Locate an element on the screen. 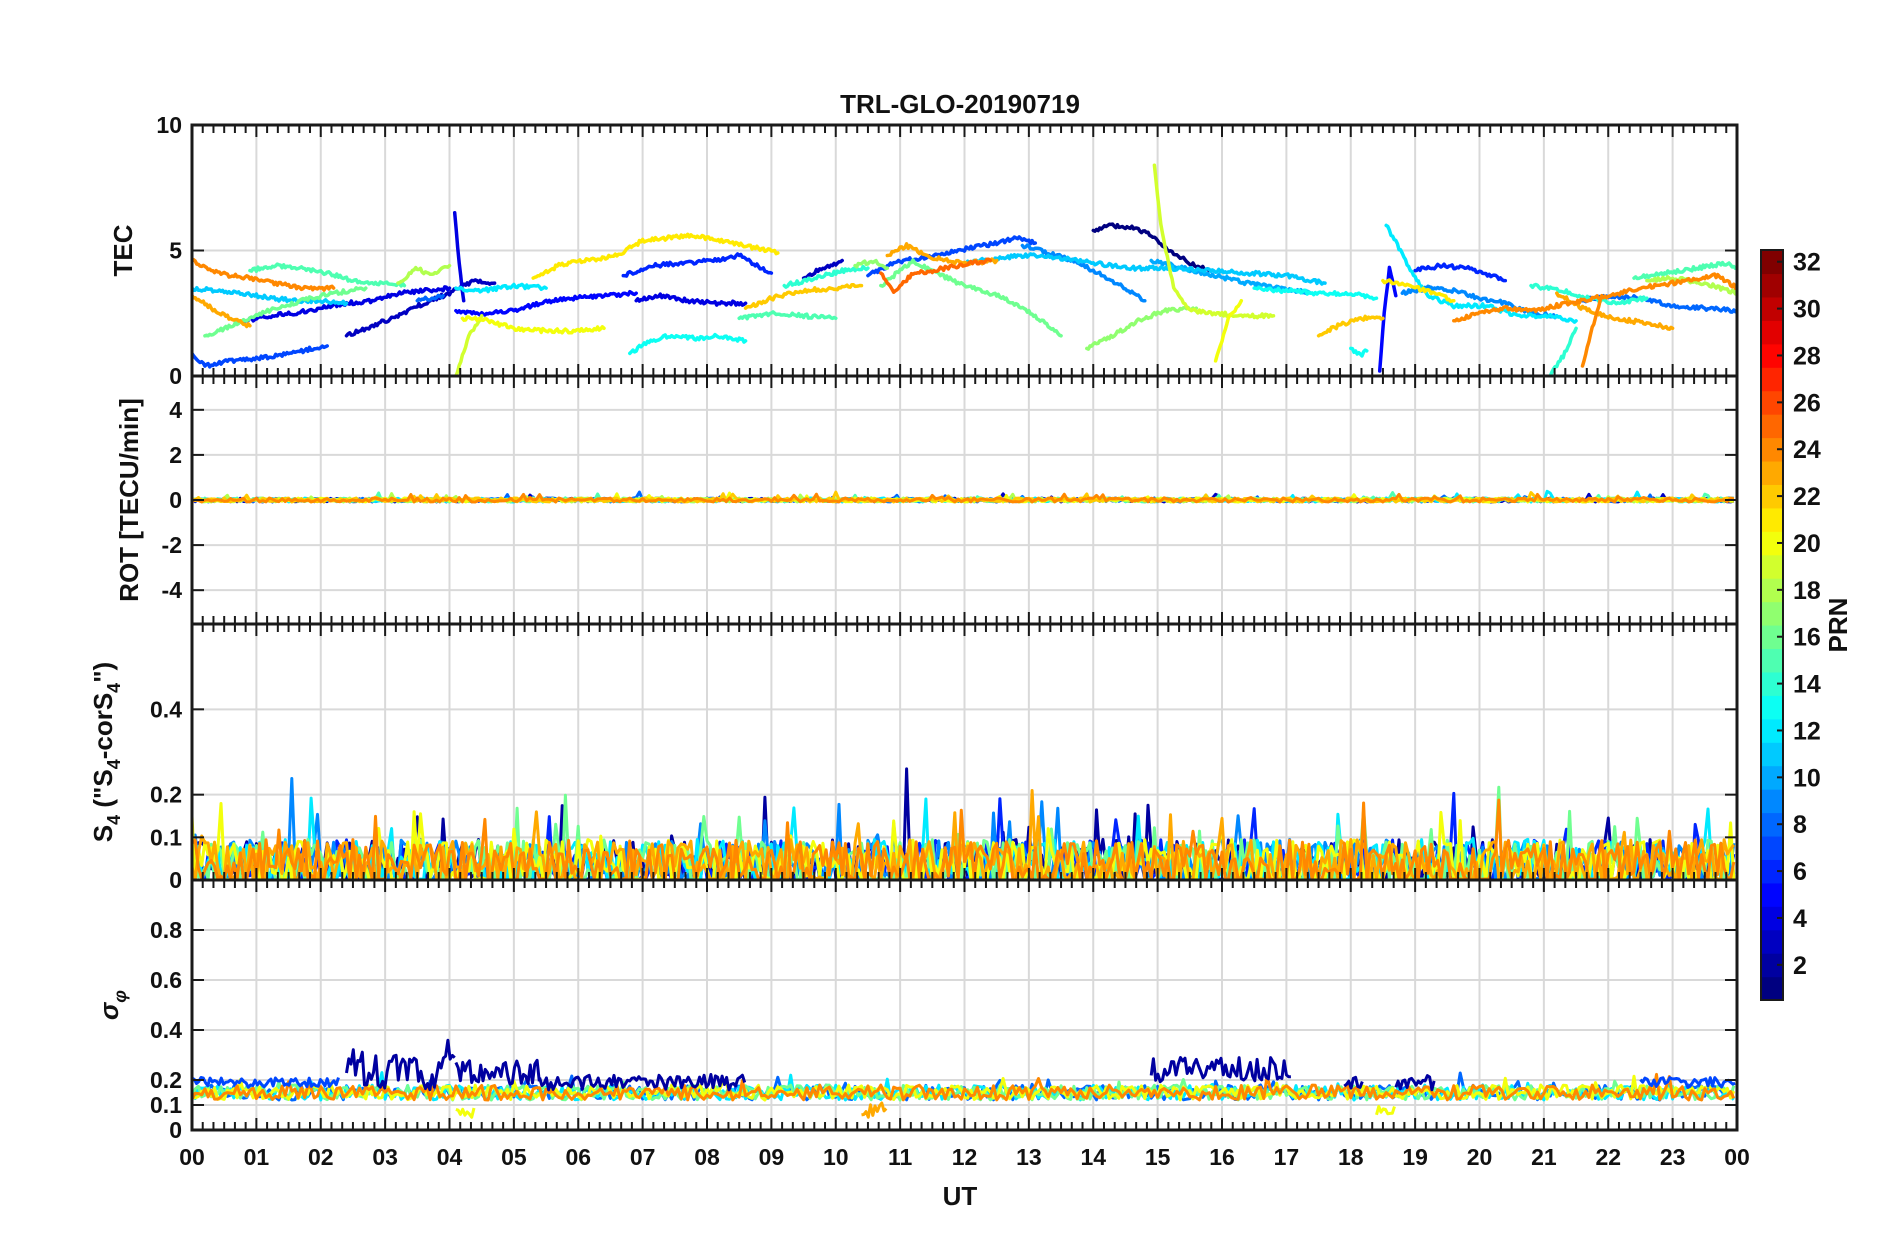 The height and width of the screenshot is (1236, 1902). y-tick-label: 0.1 is located at coordinates (166, 1105).